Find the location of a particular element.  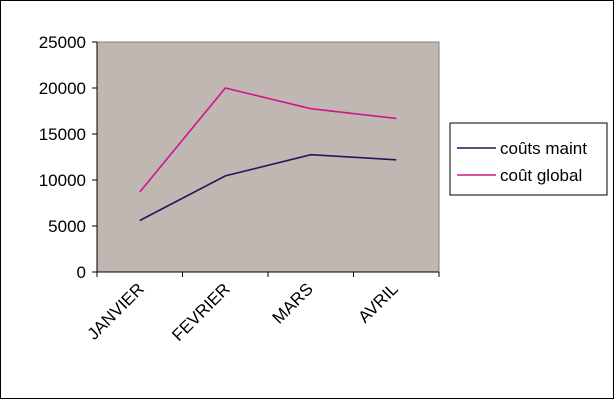

y-tick-label: 10000 is located at coordinates (62, 180).